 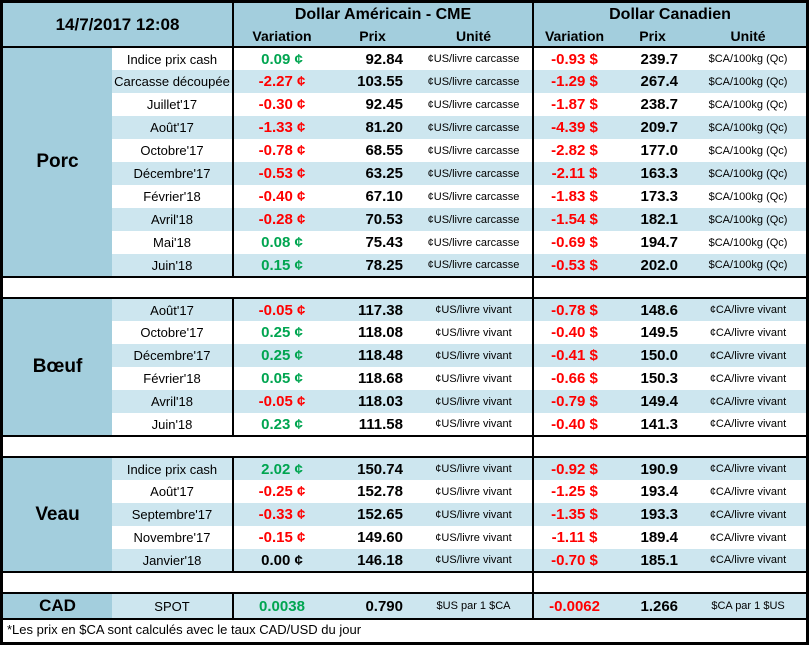 What do you see at coordinates (281, 355) in the screenshot?
I see `us-variation-cell: 0.25 ¢` at bounding box center [281, 355].